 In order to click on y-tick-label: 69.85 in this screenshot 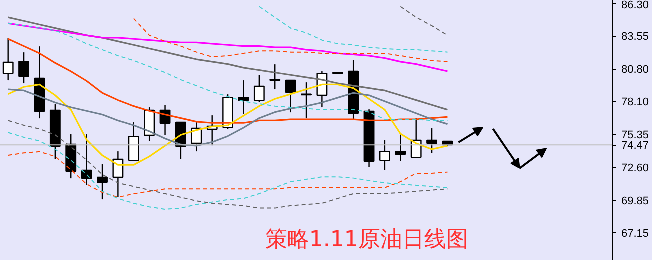, I will do `click(636, 202)`.